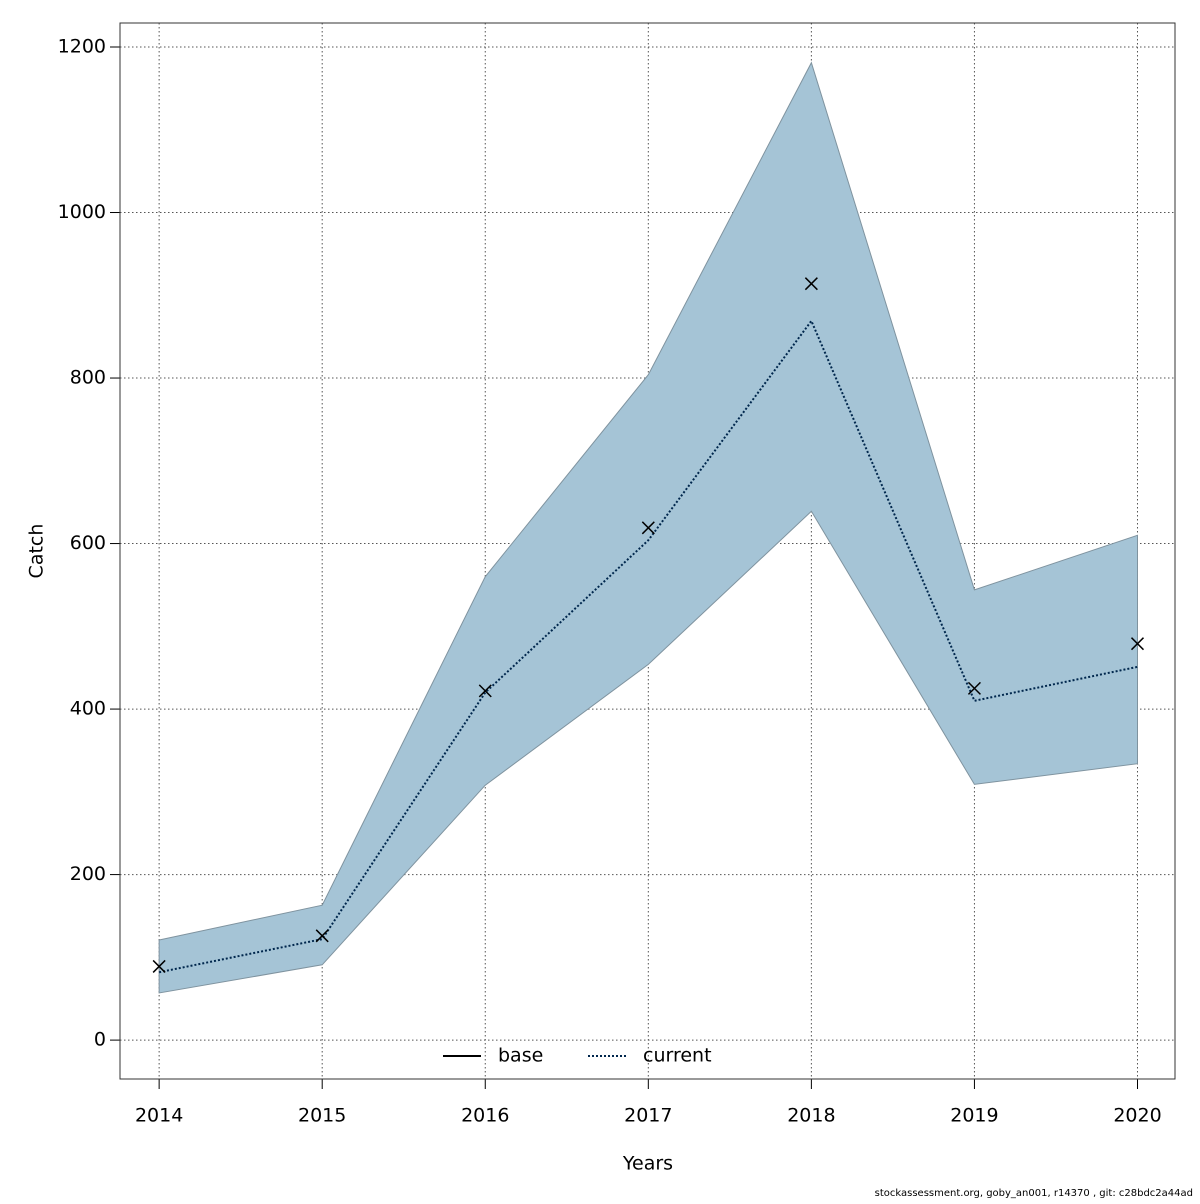  What do you see at coordinates (88, 709) in the screenshot?
I see `y-tick-label: 400` at bounding box center [88, 709].